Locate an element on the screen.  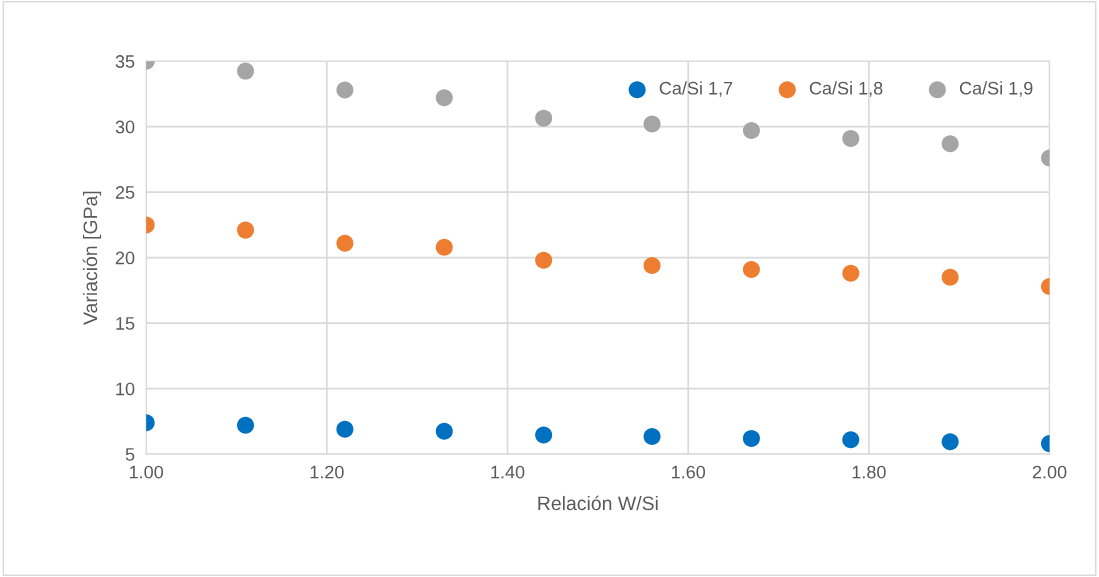
x-tick-label: 2.00 is located at coordinates (1049, 472).